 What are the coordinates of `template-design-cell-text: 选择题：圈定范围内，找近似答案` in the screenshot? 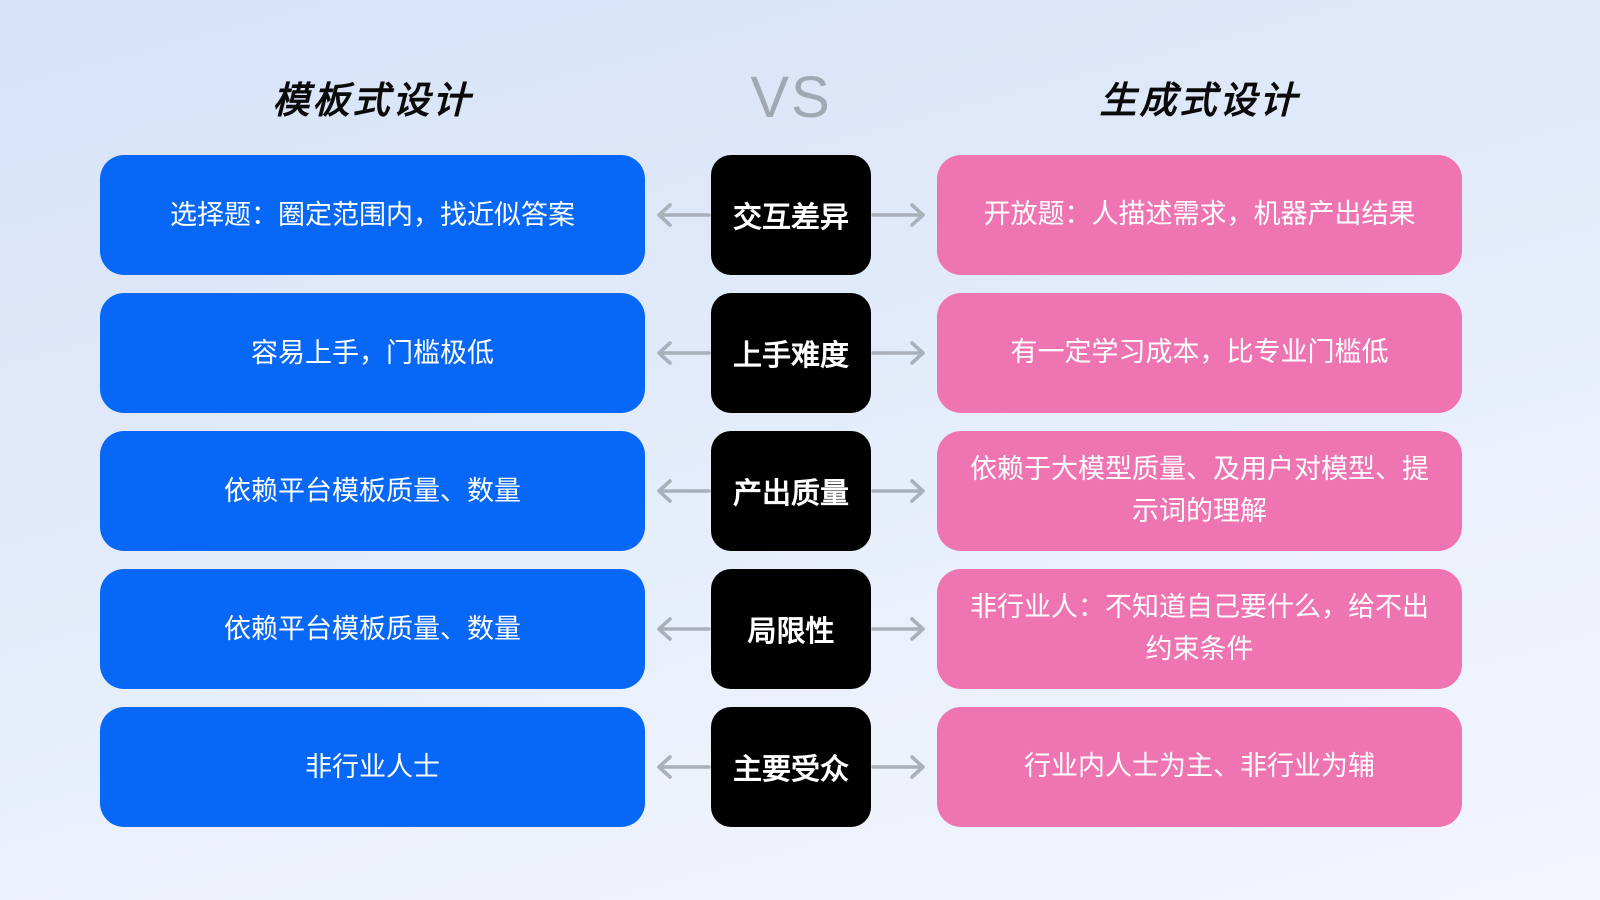 It's located at (372, 214).